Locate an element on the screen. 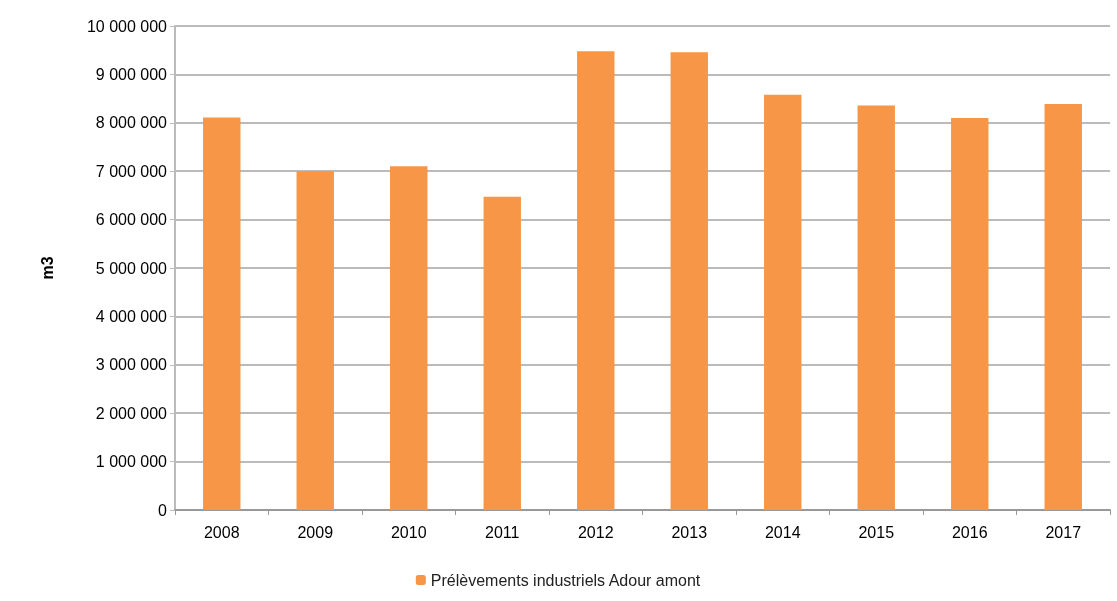  y-tick-label: 7 000 000 is located at coordinates (131, 171).